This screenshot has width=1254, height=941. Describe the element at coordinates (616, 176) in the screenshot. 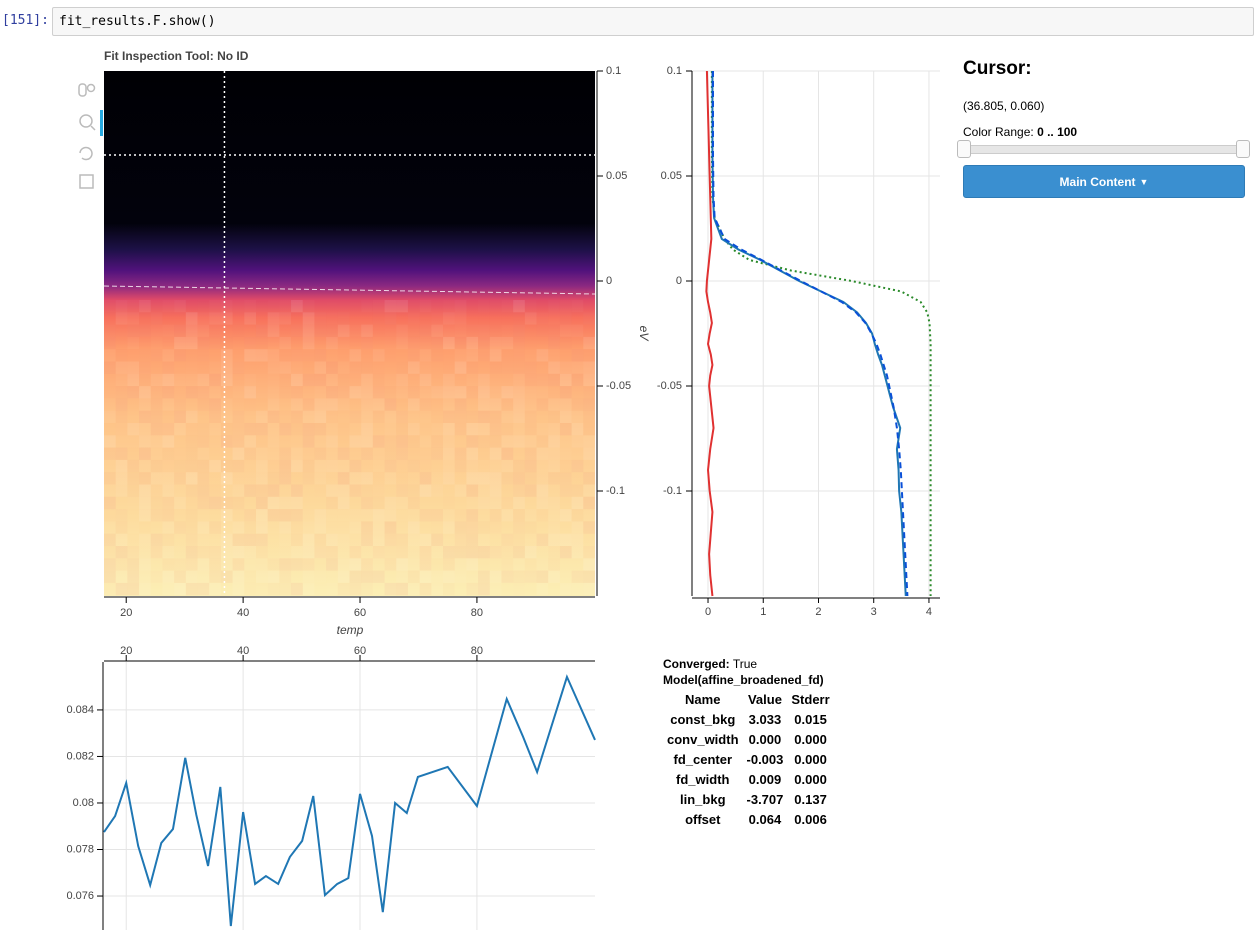

I see `y-tick-label: 0.05` at that location.